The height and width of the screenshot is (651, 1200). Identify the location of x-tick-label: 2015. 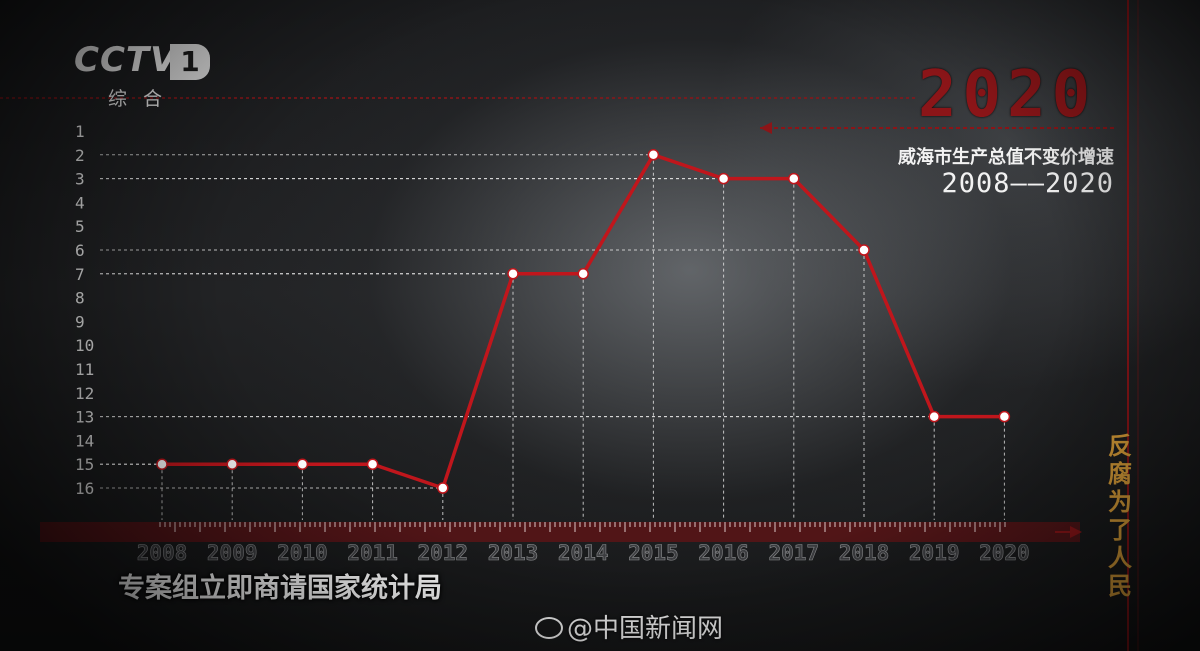
(653, 553).